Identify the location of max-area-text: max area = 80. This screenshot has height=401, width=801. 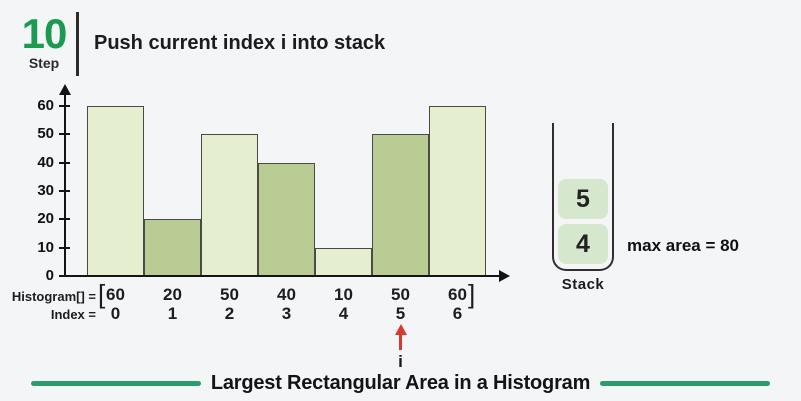
(683, 245).